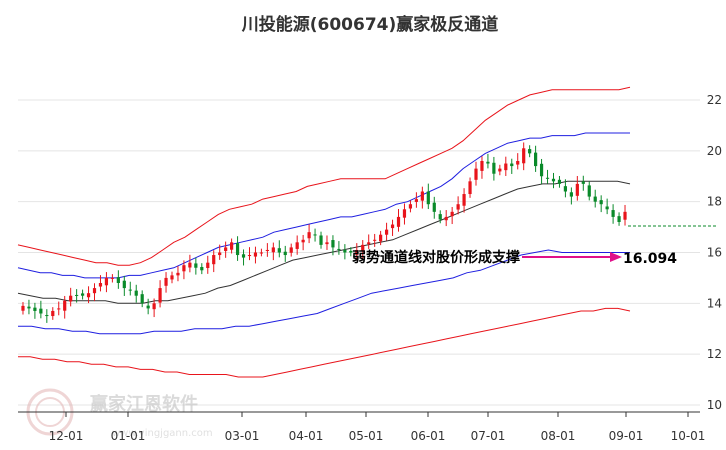  Describe the element at coordinates (616, 257) in the screenshot. I see `arrow-head-icon` at that location.